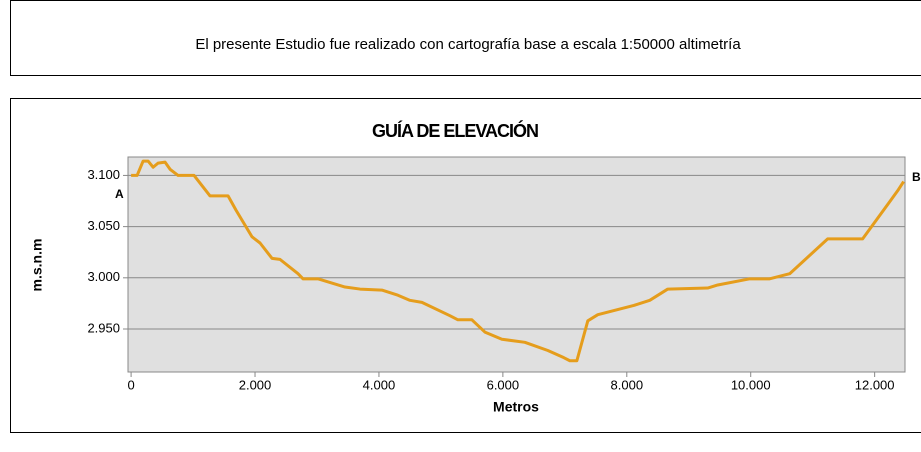 This screenshot has width=921, height=452. Describe the element at coordinates (119, 194) in the screenshot. I see `annotation: A` at that location.